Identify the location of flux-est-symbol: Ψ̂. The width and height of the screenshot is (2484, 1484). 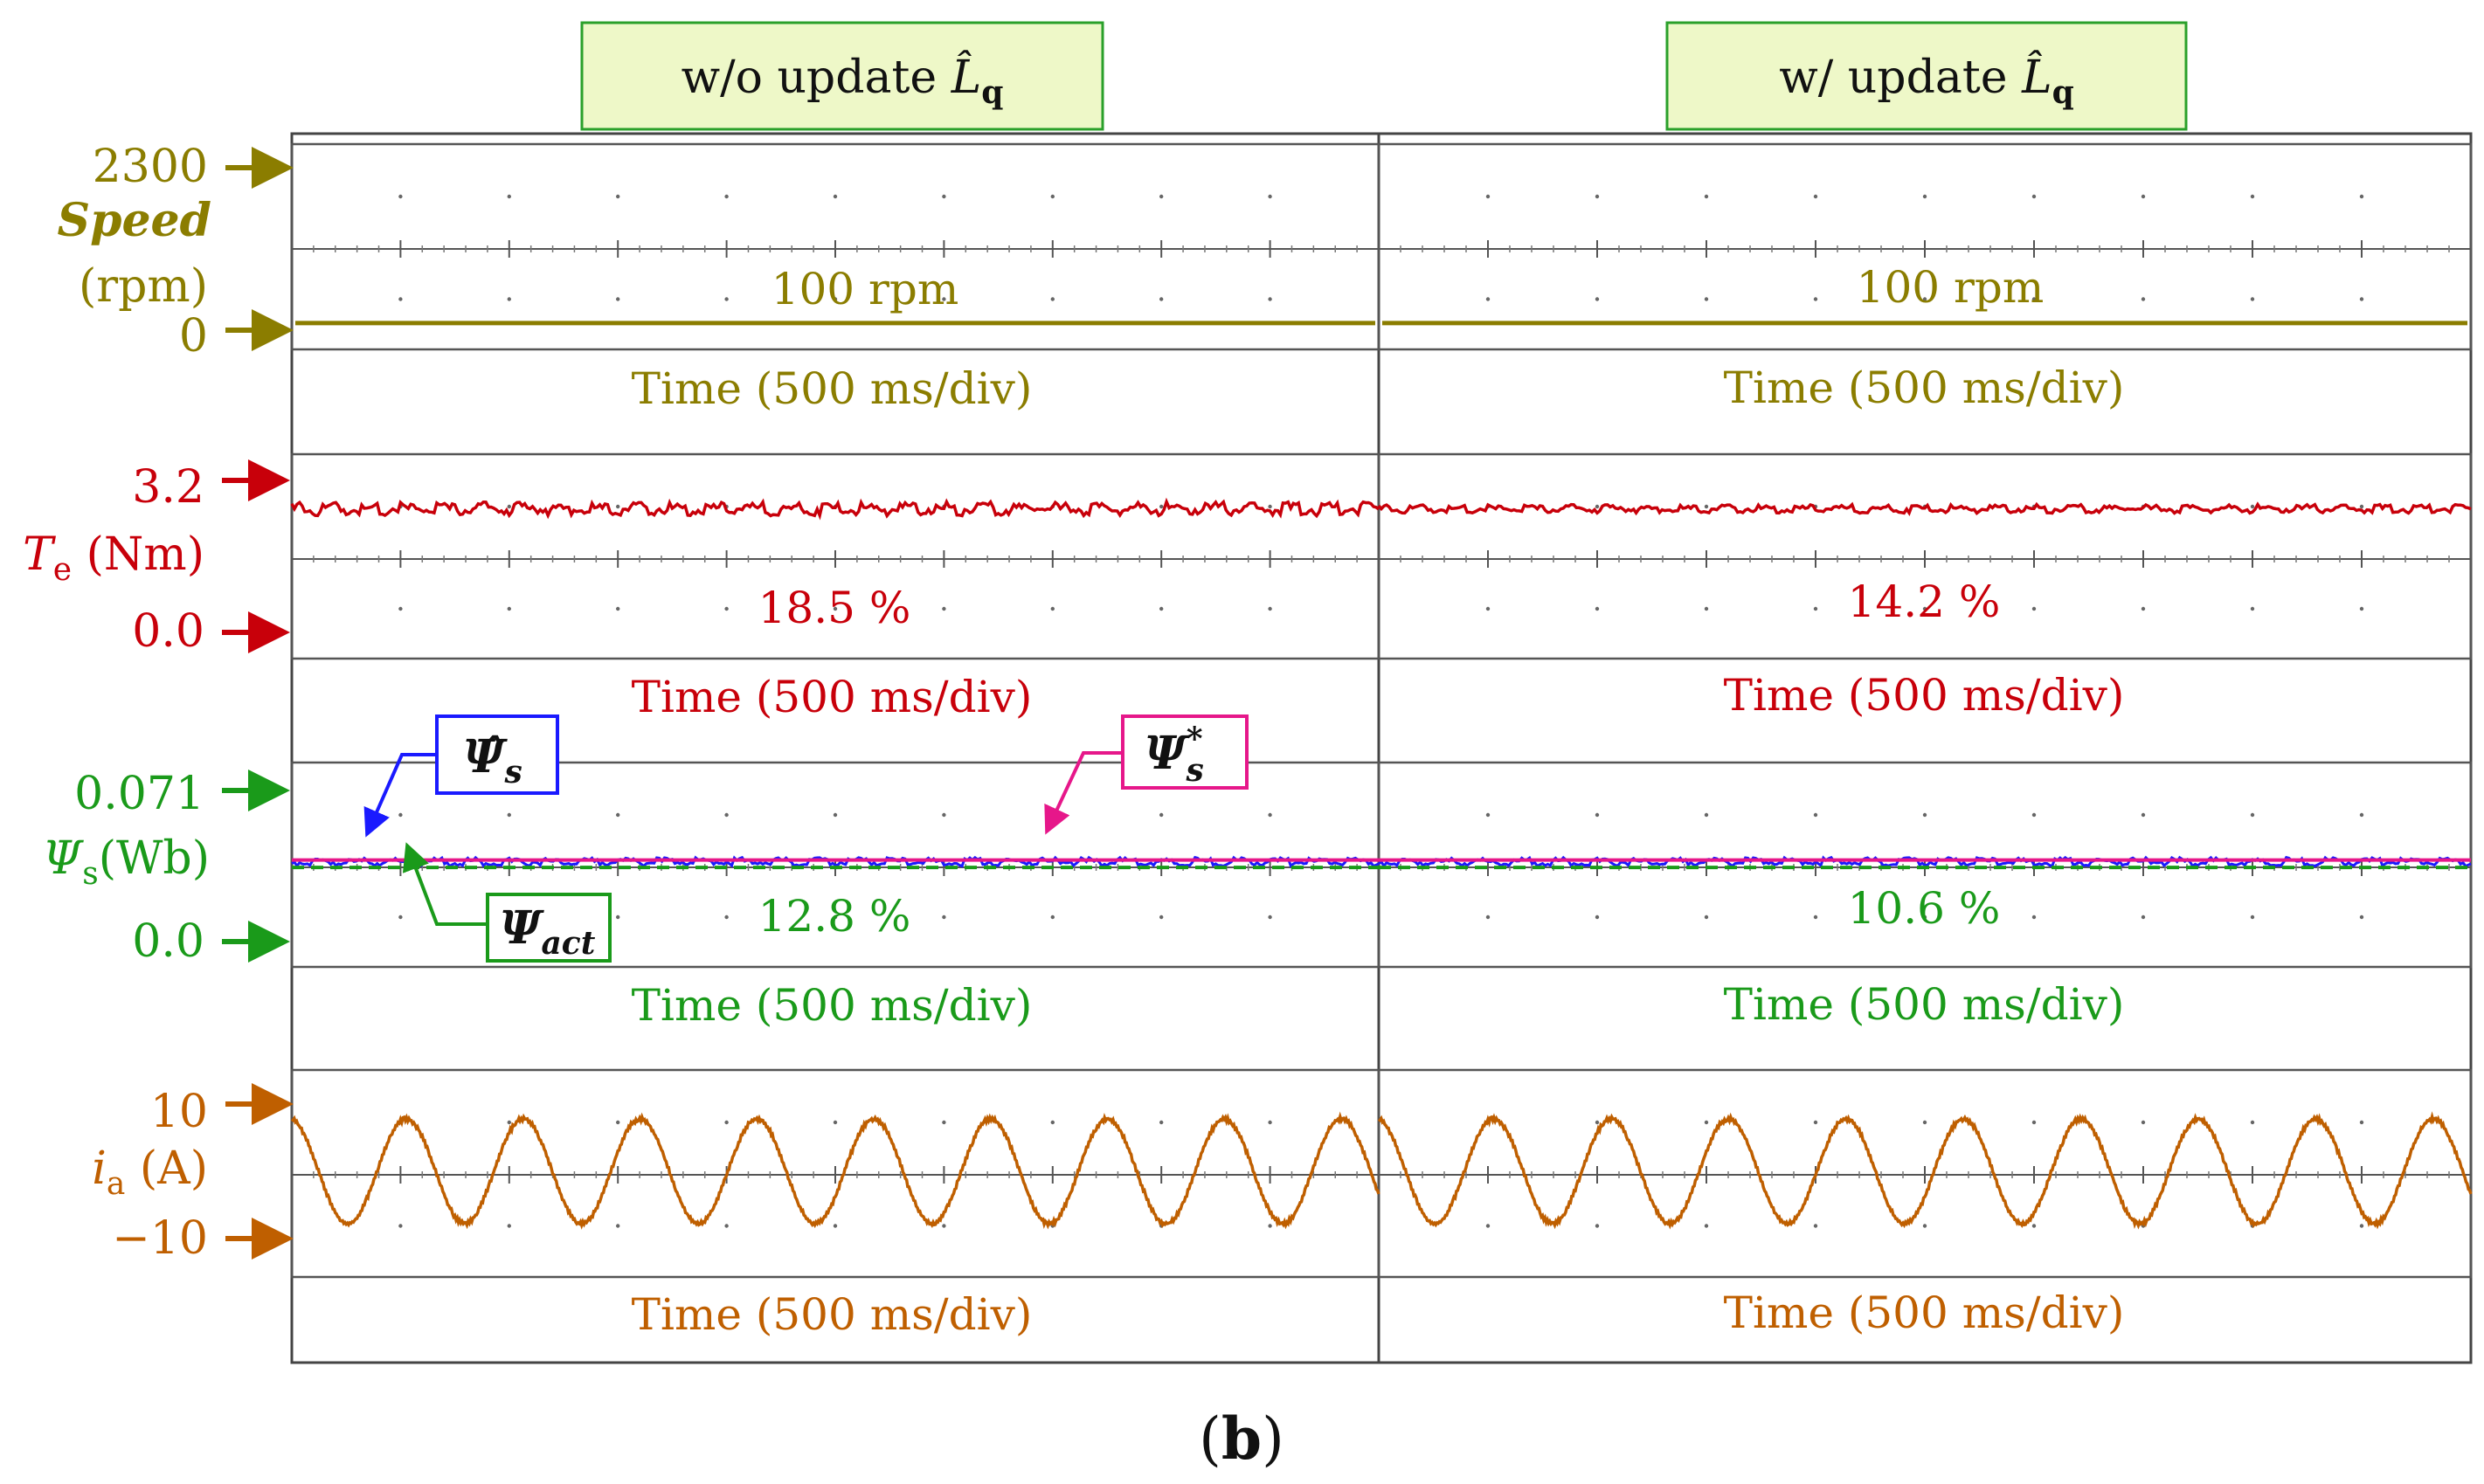
(485, 756).